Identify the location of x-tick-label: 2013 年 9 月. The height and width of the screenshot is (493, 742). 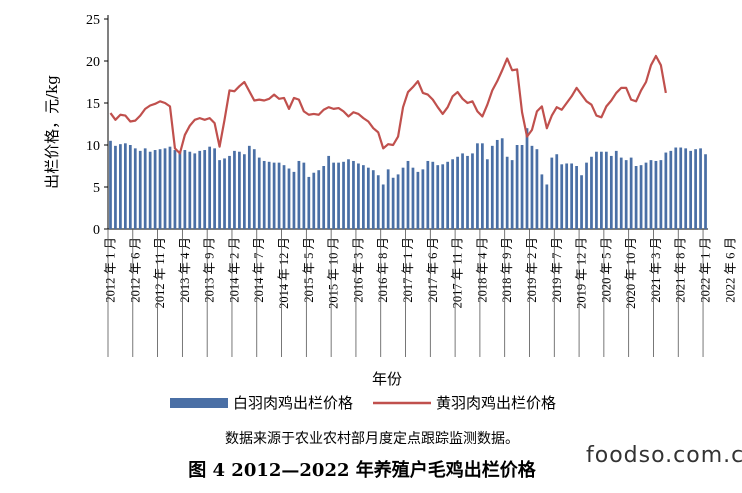
(210, 270).